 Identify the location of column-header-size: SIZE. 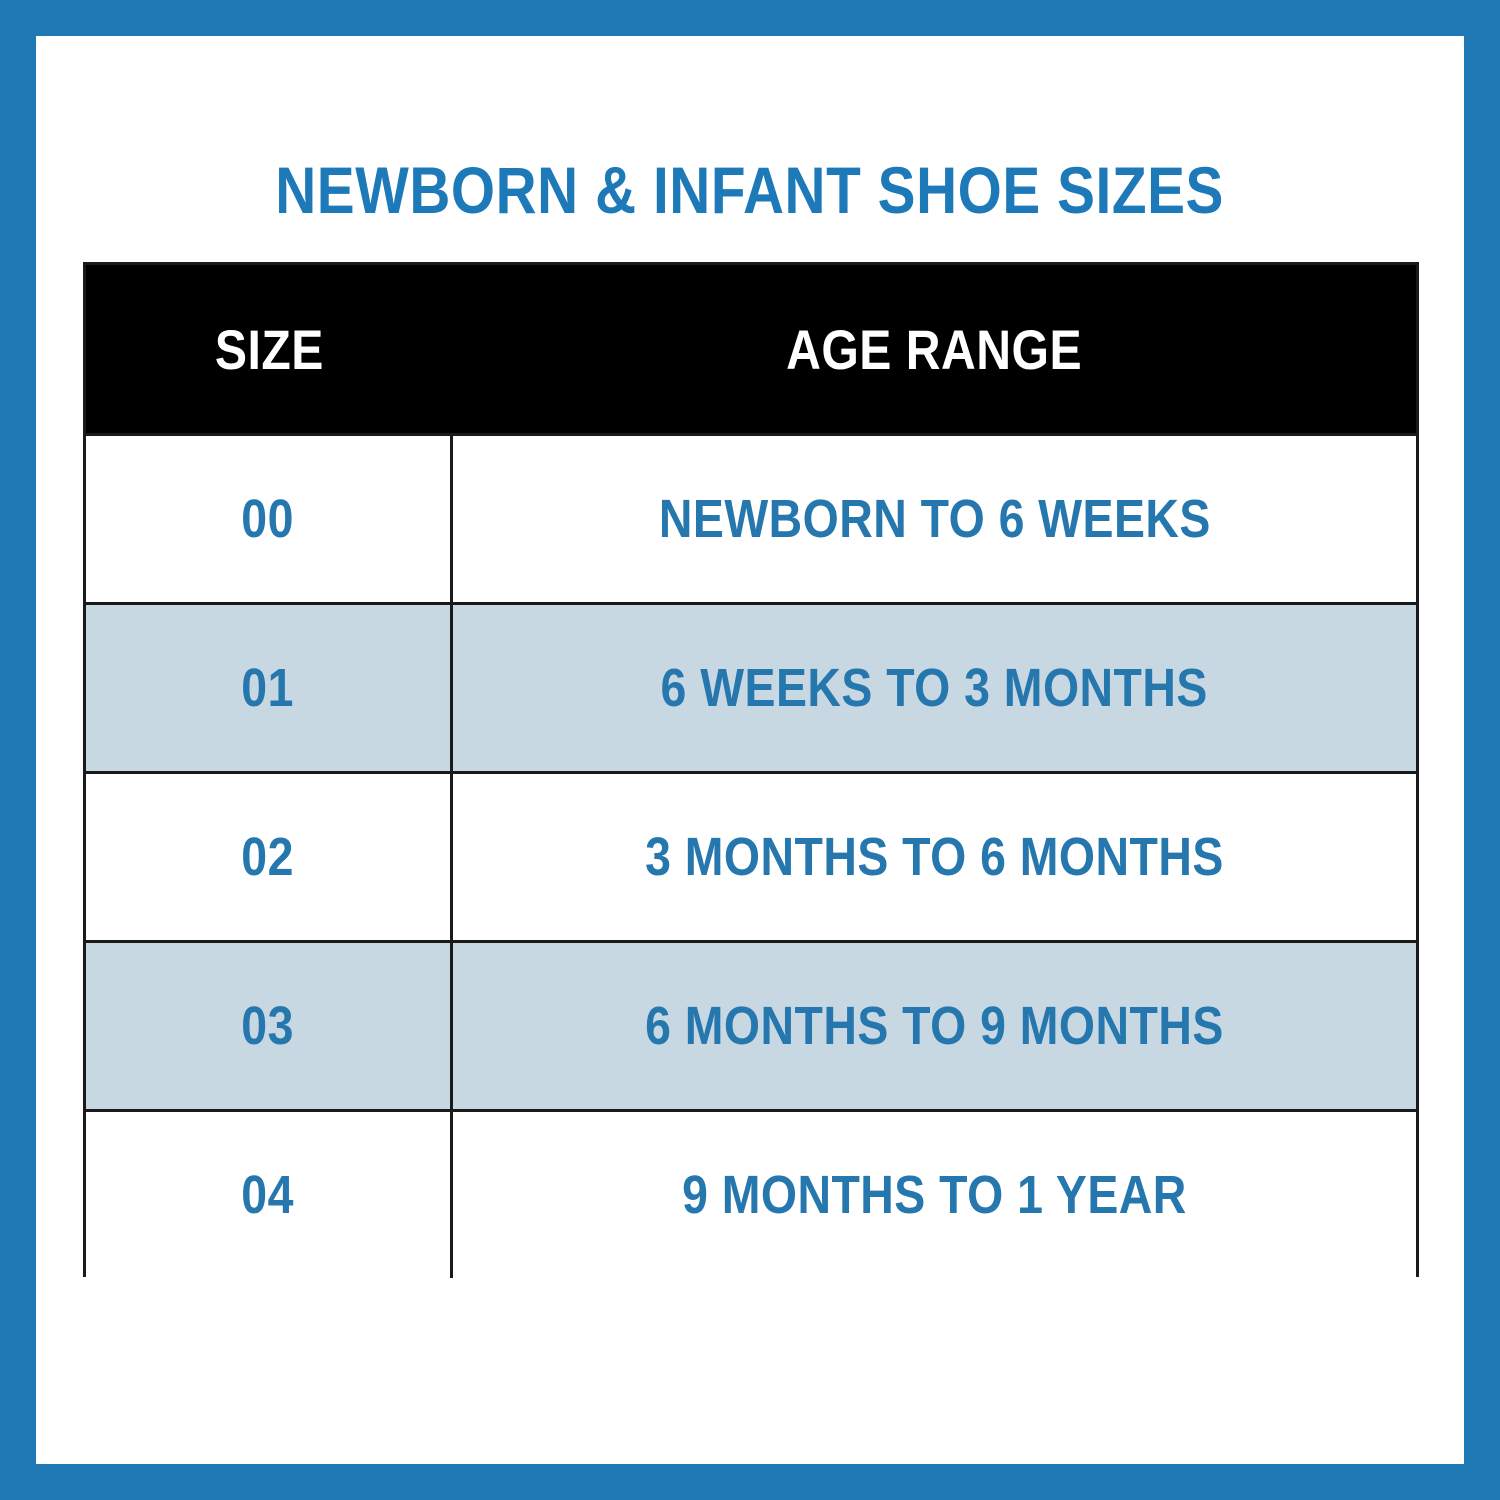
(269, 349).